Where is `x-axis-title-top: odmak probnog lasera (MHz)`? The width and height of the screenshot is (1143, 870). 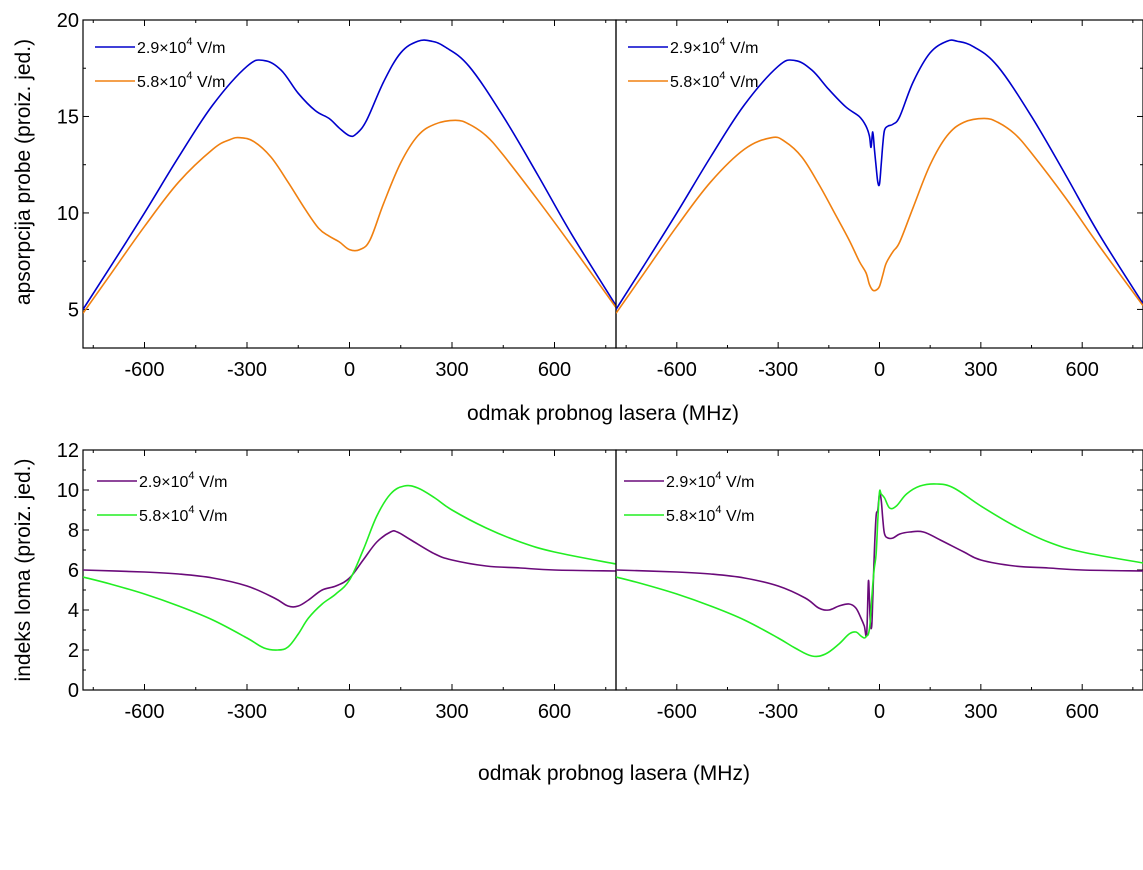 x-axis-title-top: odmak probnog lasera (MHz) is located at coordinates (603, 413).